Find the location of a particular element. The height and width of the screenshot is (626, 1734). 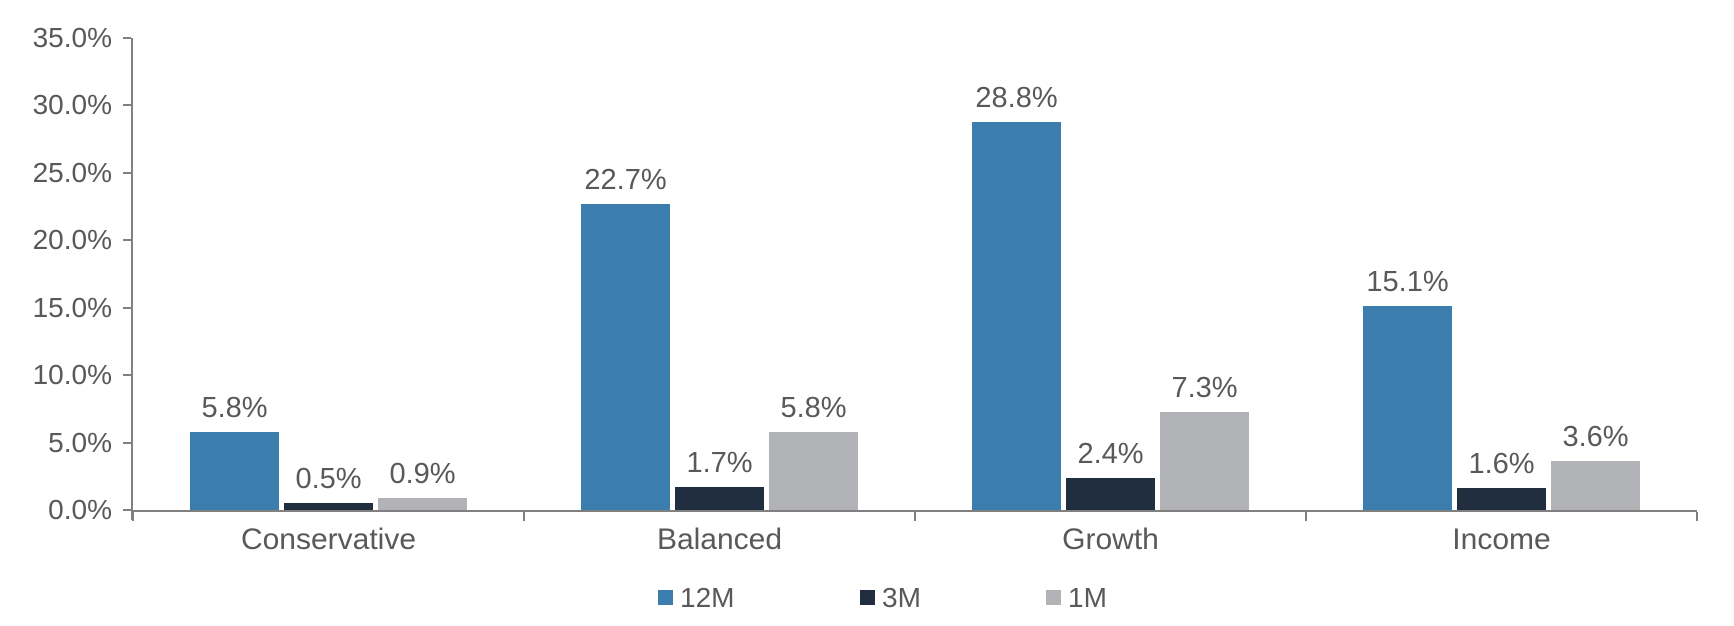

y-axis-line is located at coordinates (132, 279).